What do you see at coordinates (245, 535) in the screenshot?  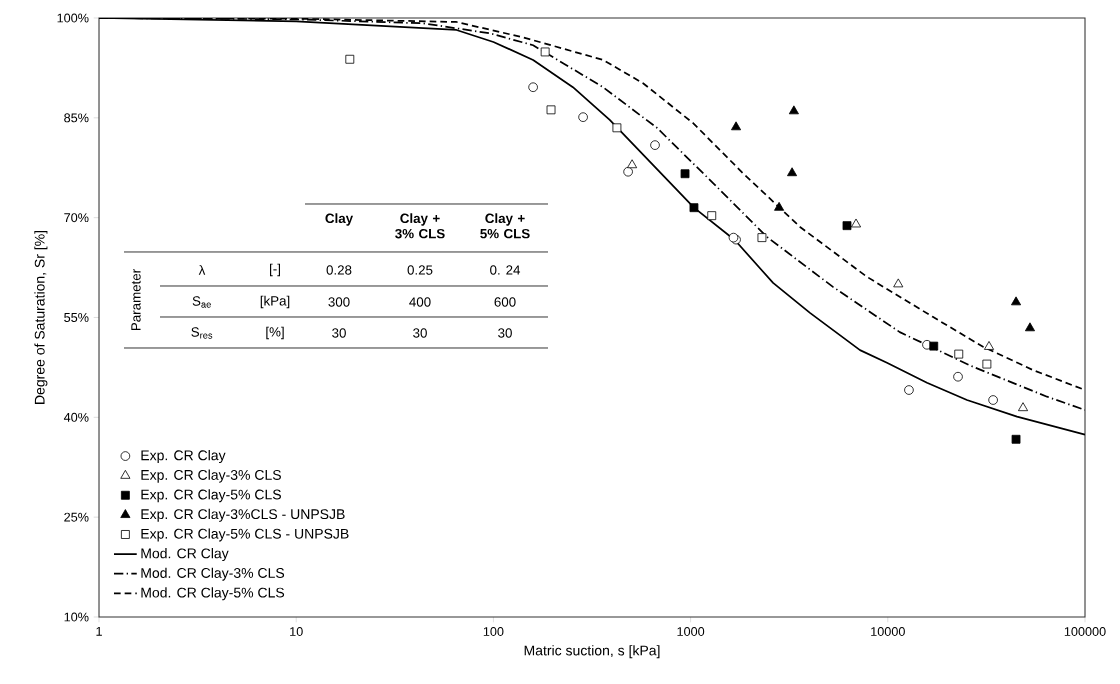 I see `legend-label: Exp. CR Clay-5% CLS - UNPSJB` at bounding box center [245, 535].